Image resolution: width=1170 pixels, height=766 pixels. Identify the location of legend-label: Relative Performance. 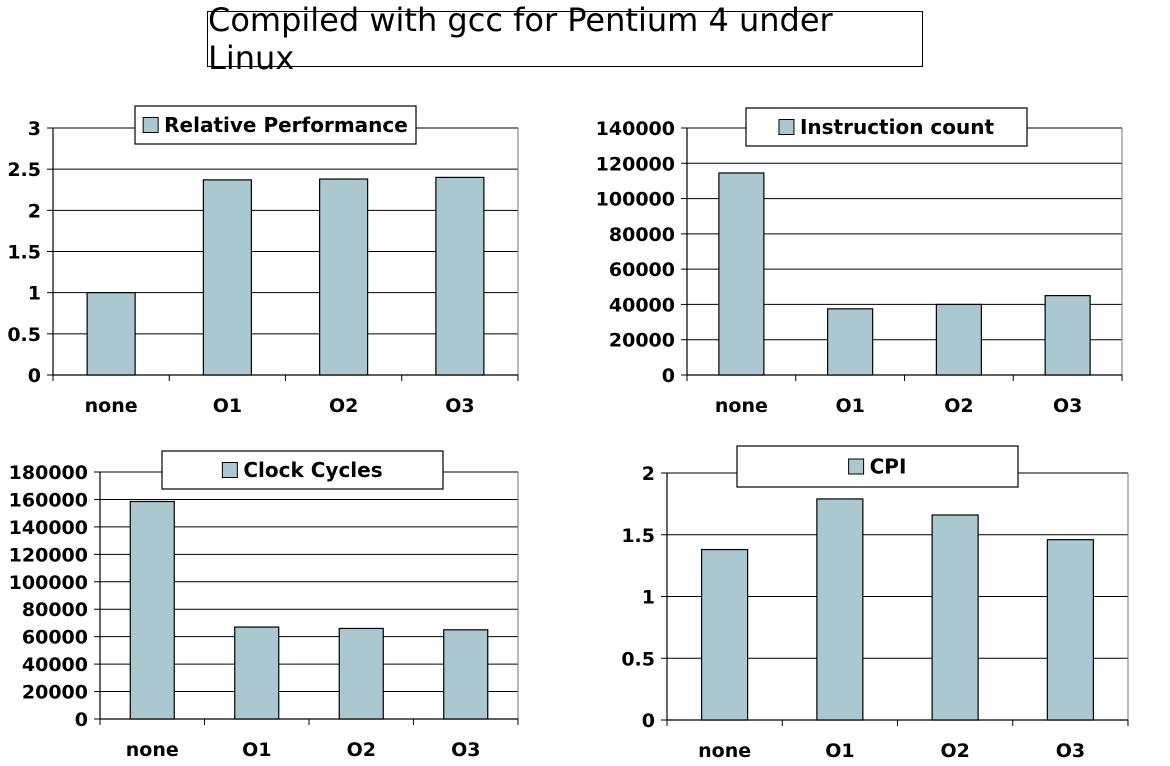
(286, 125).